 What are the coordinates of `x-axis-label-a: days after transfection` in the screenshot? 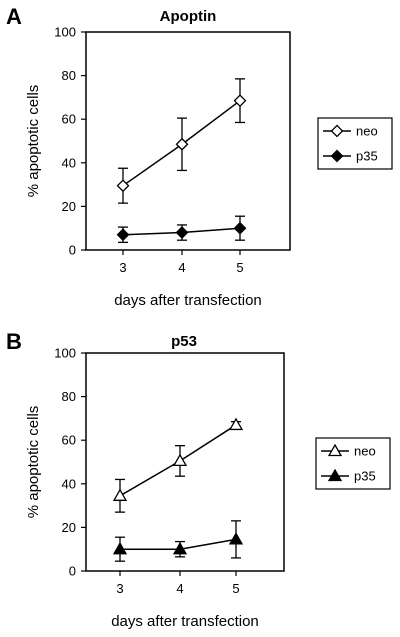 It's located at (188, 300).